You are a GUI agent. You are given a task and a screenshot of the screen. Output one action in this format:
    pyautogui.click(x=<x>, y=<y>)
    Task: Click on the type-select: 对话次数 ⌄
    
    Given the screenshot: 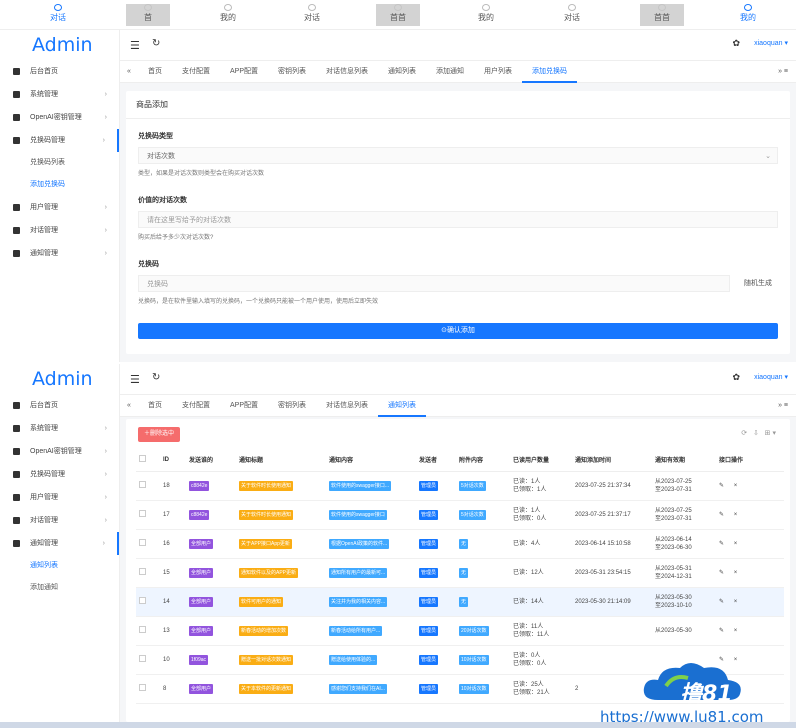 What is the action you would take?
    pyautogui.click(x=458, y=155)
    